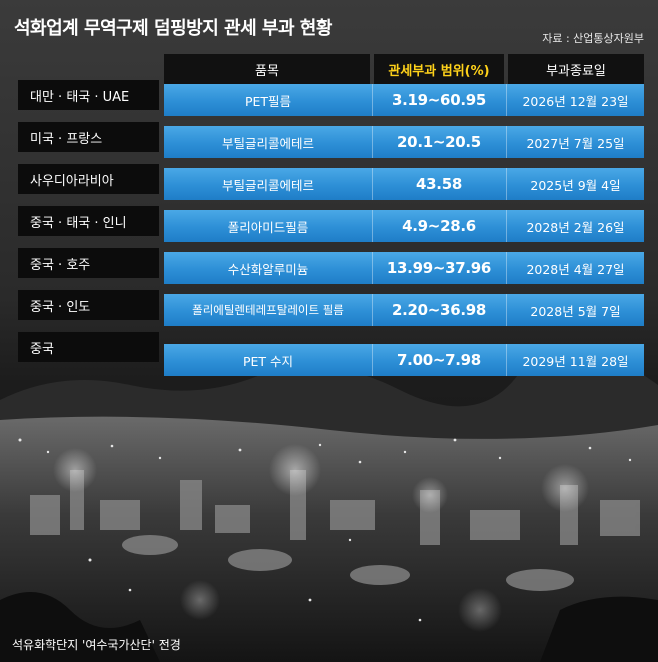  Describe the element at coordinates (575, 227) in the screenshot. I see `end-date-cell: 2028년 2월 26일` at that location.